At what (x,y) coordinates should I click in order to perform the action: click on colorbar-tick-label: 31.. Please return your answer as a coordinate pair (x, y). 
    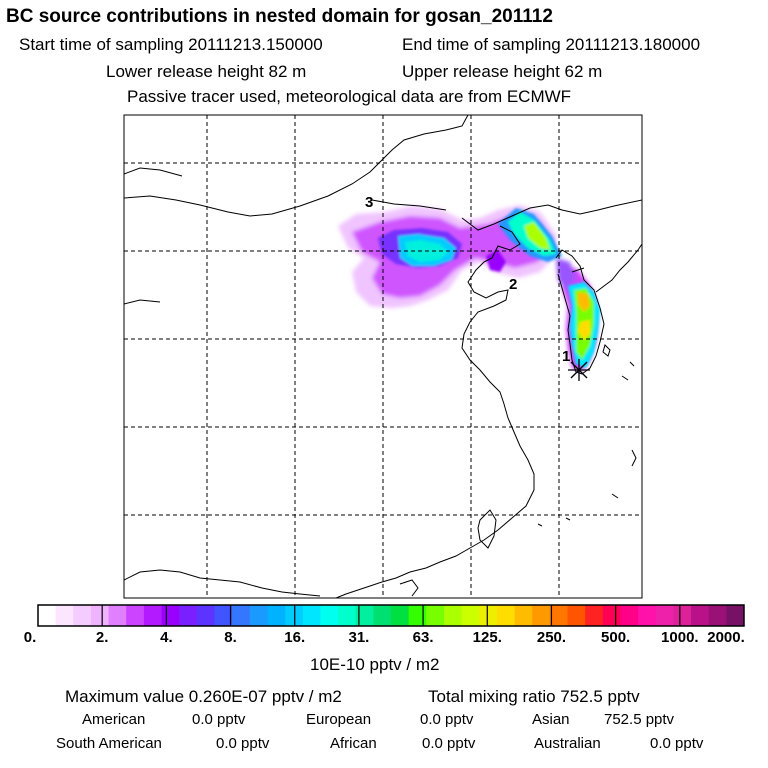
    Looking at the image, I should click on (359, 637).